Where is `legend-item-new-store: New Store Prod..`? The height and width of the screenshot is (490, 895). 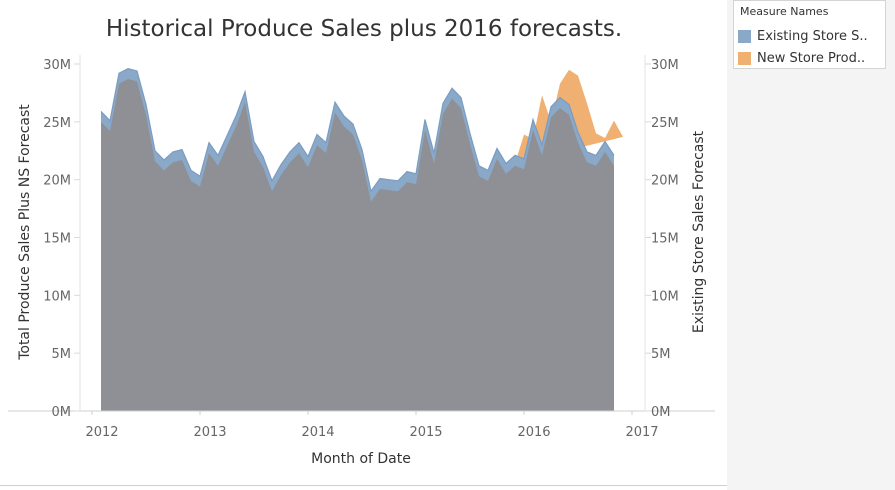 legend-item-new-store: New Store Prod.. is located at coordinates (801, 58).